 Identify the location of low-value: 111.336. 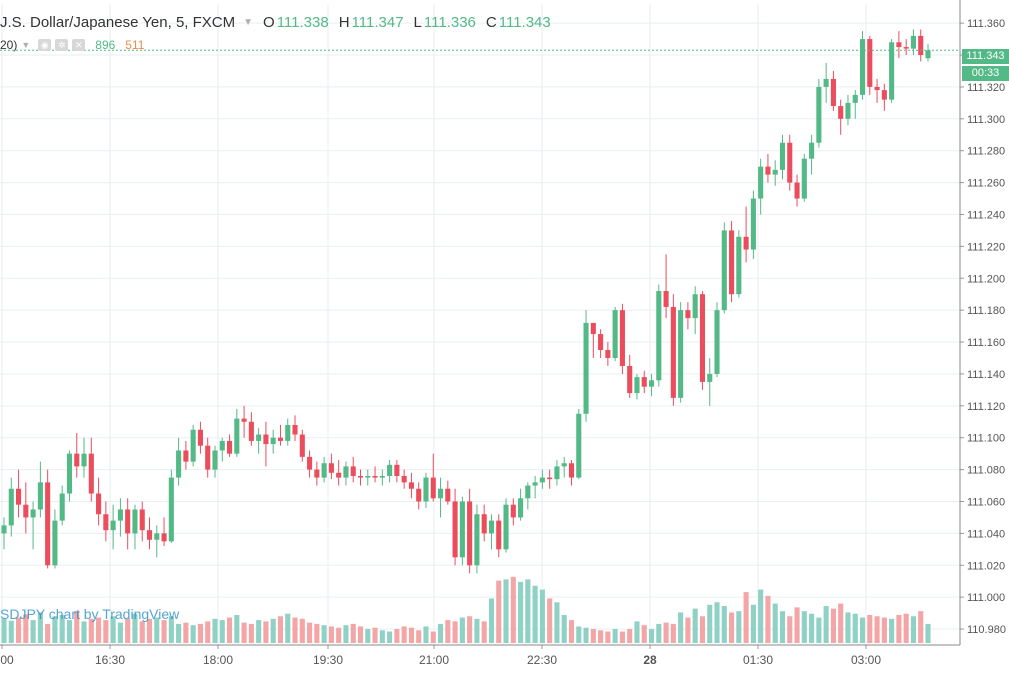
(449, 22).